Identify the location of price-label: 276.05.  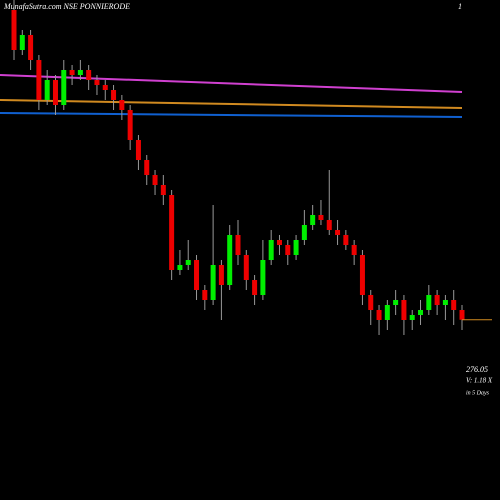
(477, 369).